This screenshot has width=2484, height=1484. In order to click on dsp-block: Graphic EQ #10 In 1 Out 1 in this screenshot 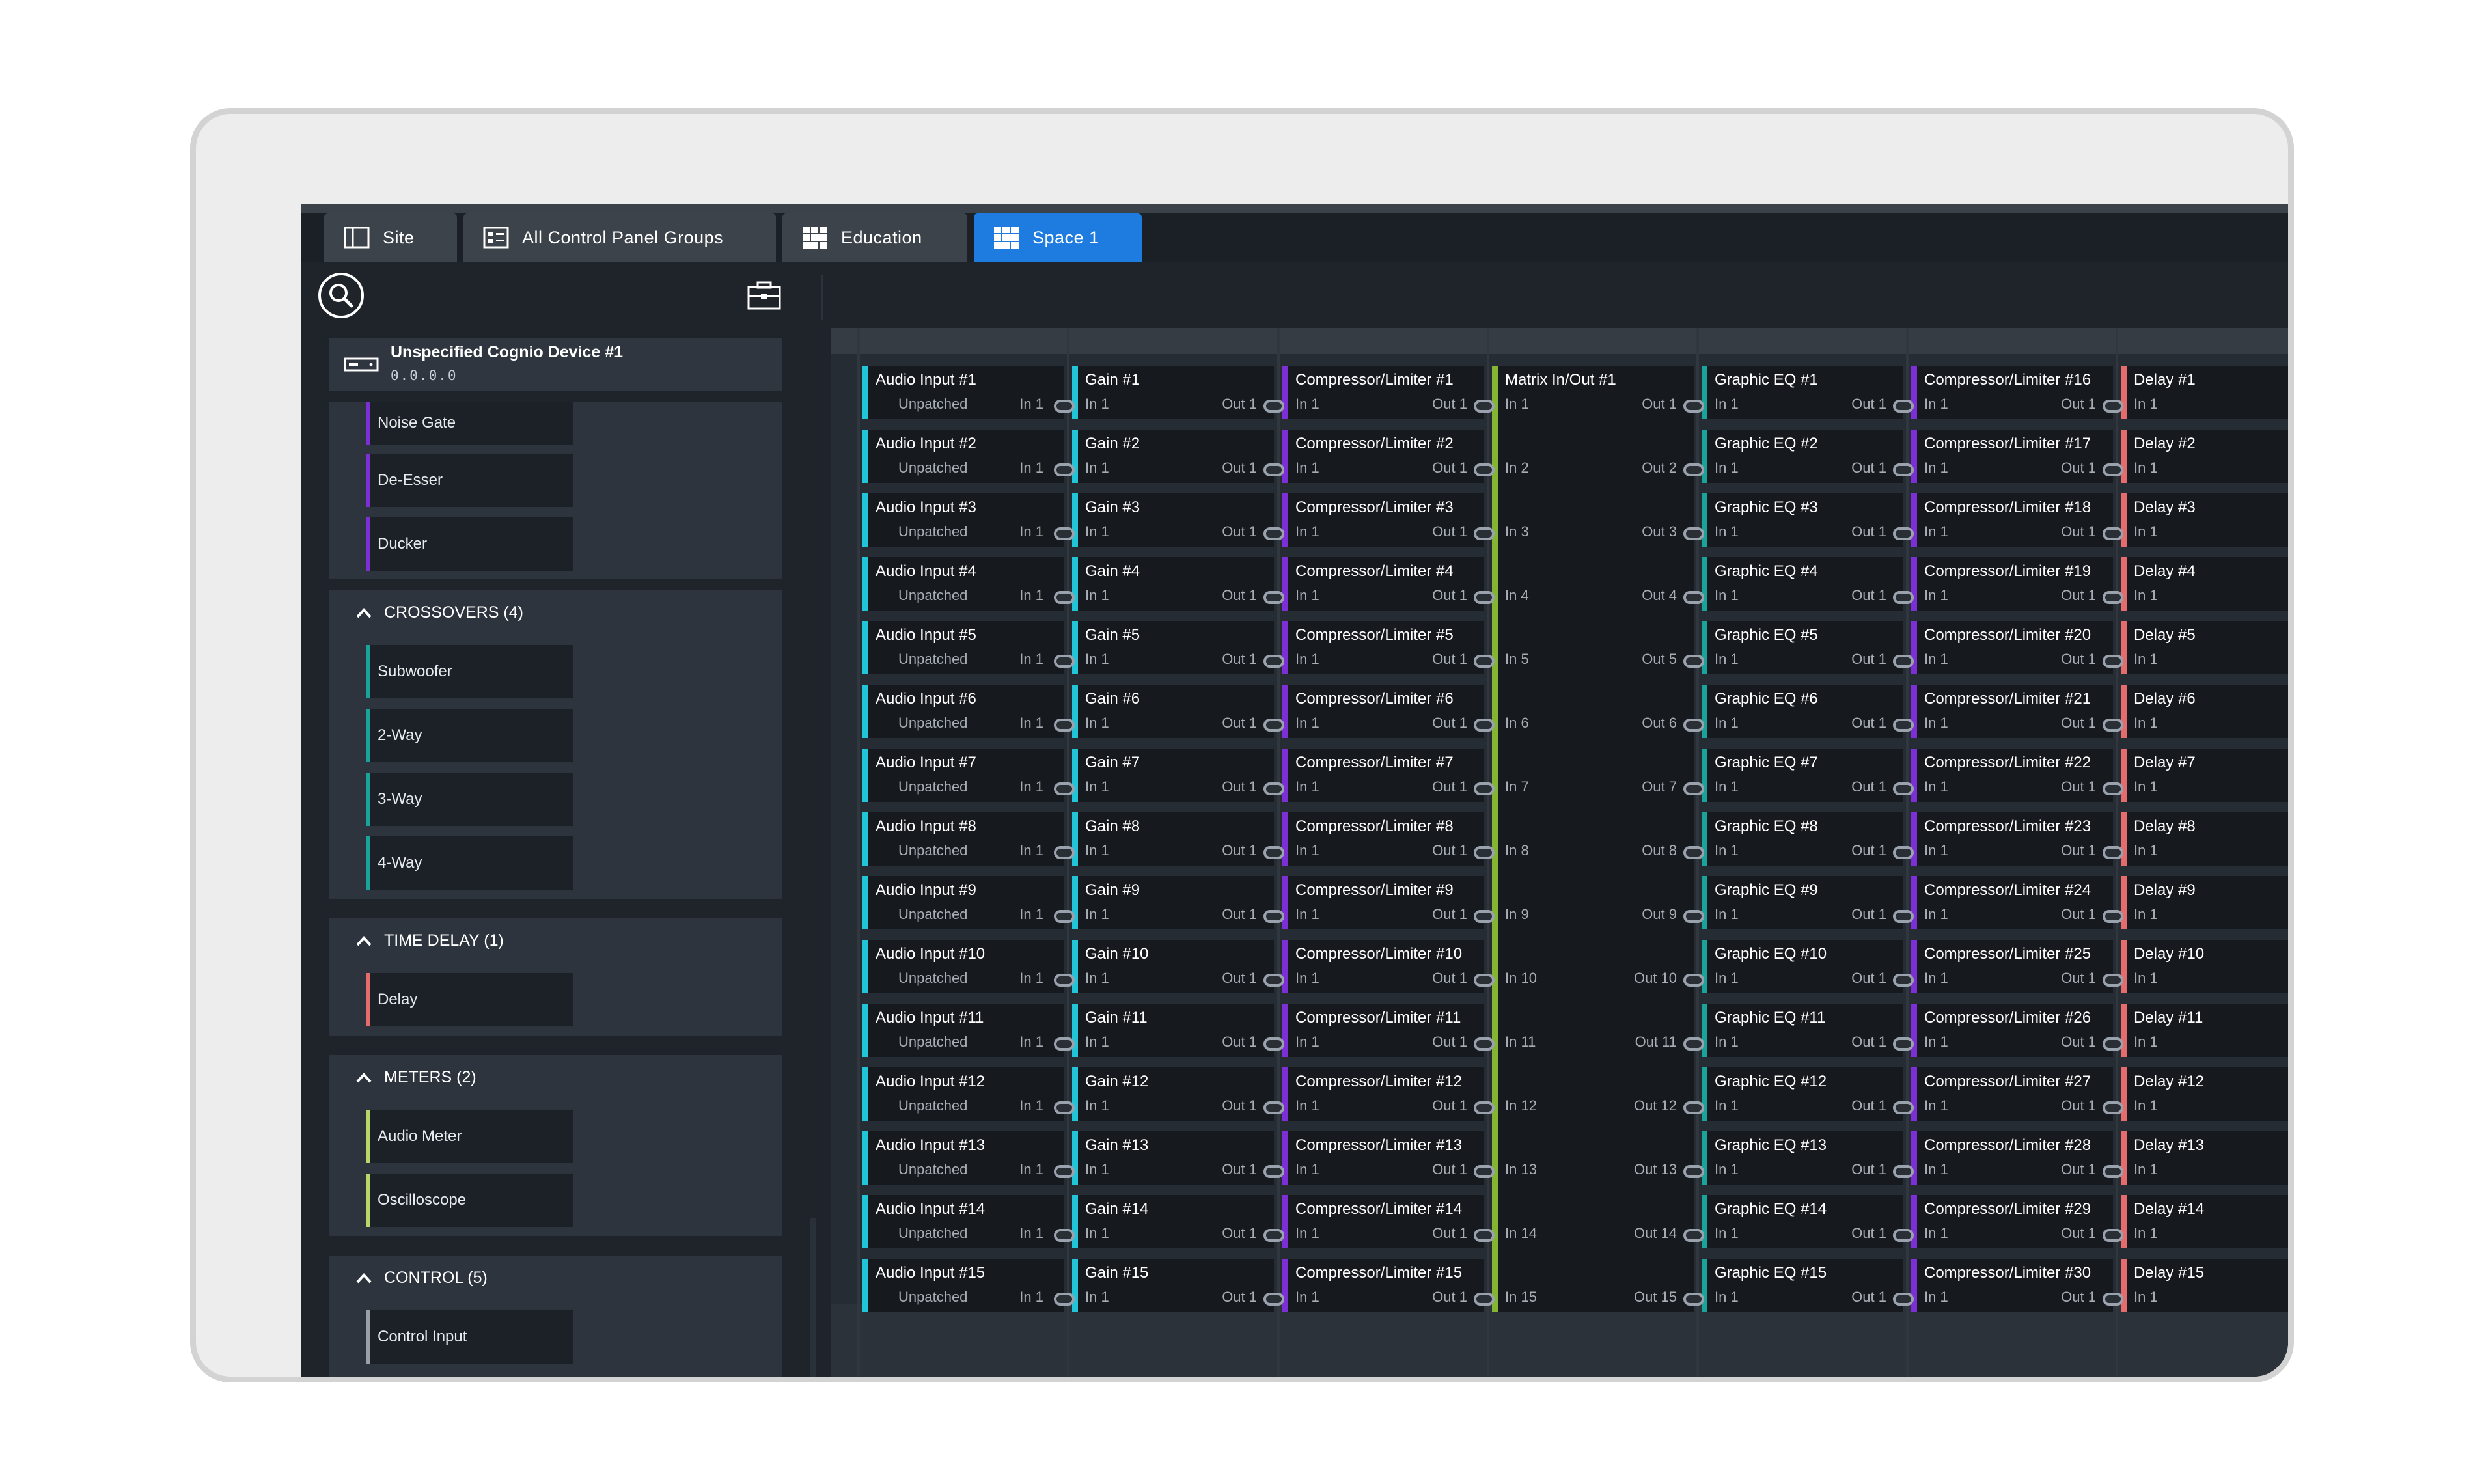, I will do `click(1808, 966)`.